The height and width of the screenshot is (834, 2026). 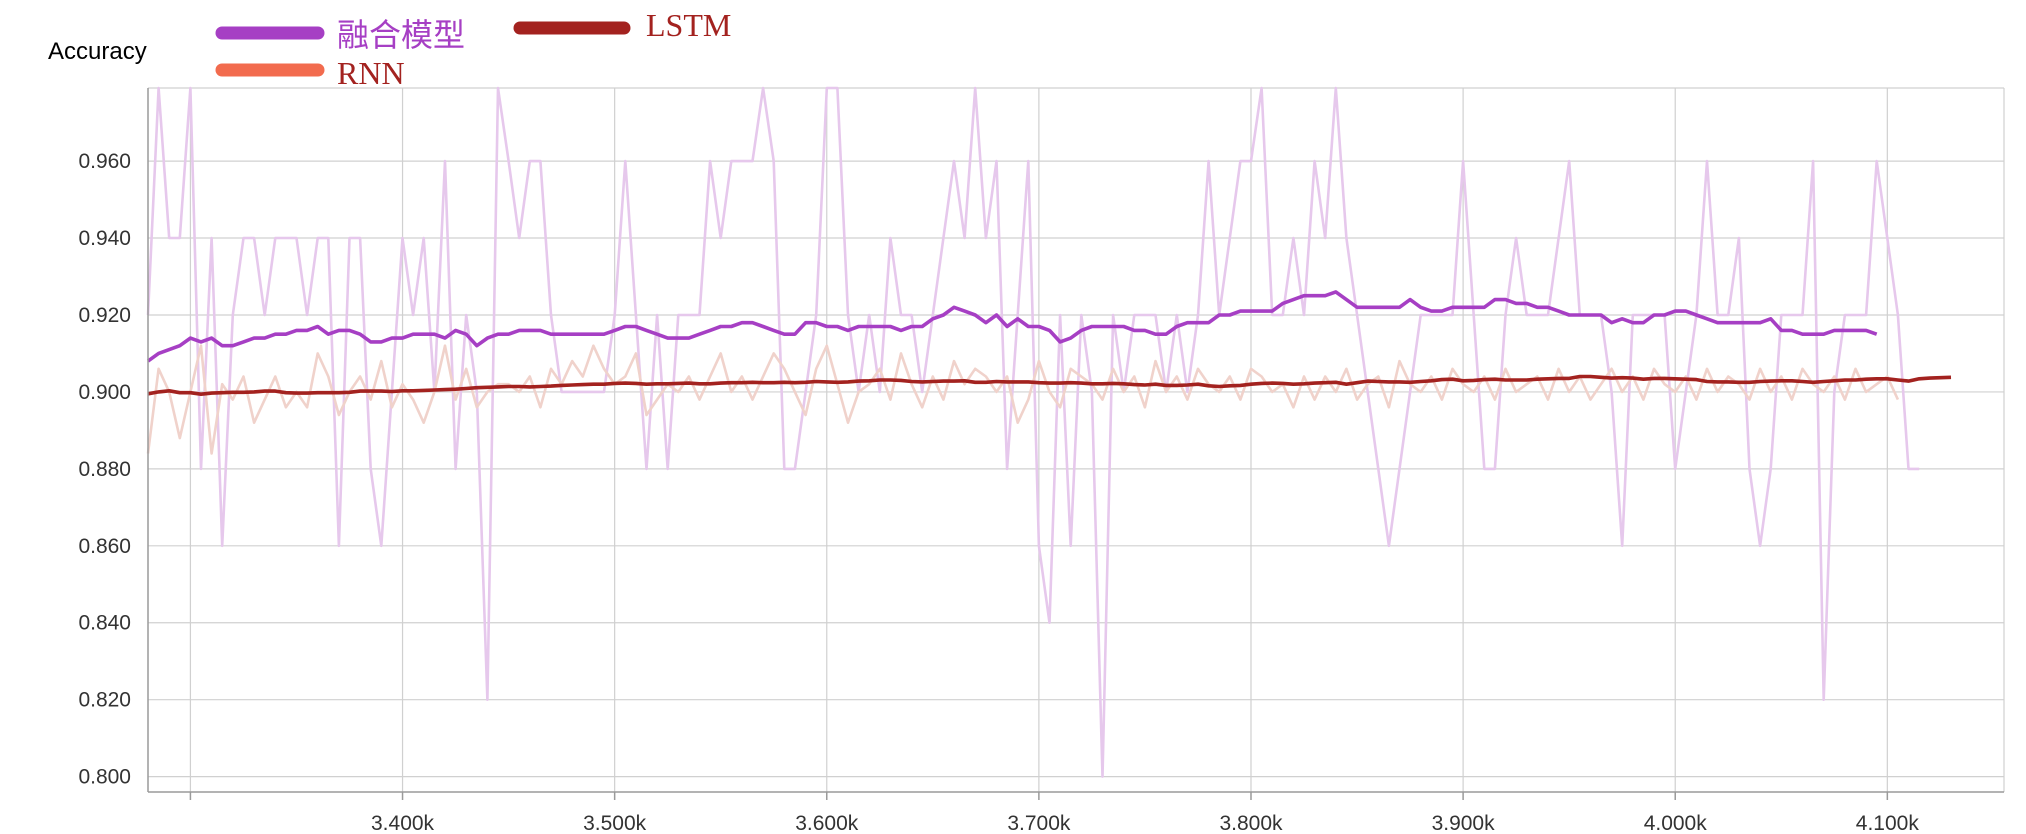 What do you see at coordinates (104, 315) in the screenshot?
I see `y-tick-label: 0.920` at bounding box center [104, 315].